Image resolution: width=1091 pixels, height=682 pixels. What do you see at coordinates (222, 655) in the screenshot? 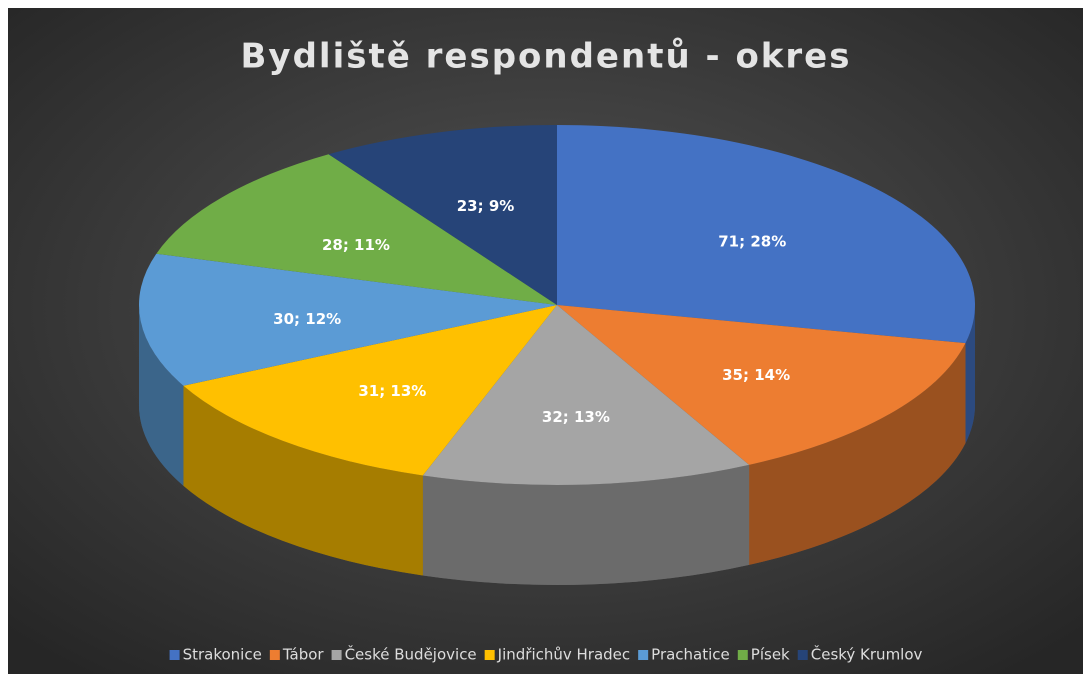
I see `legend-label: Strakonice` at bounding box center [222, 655].